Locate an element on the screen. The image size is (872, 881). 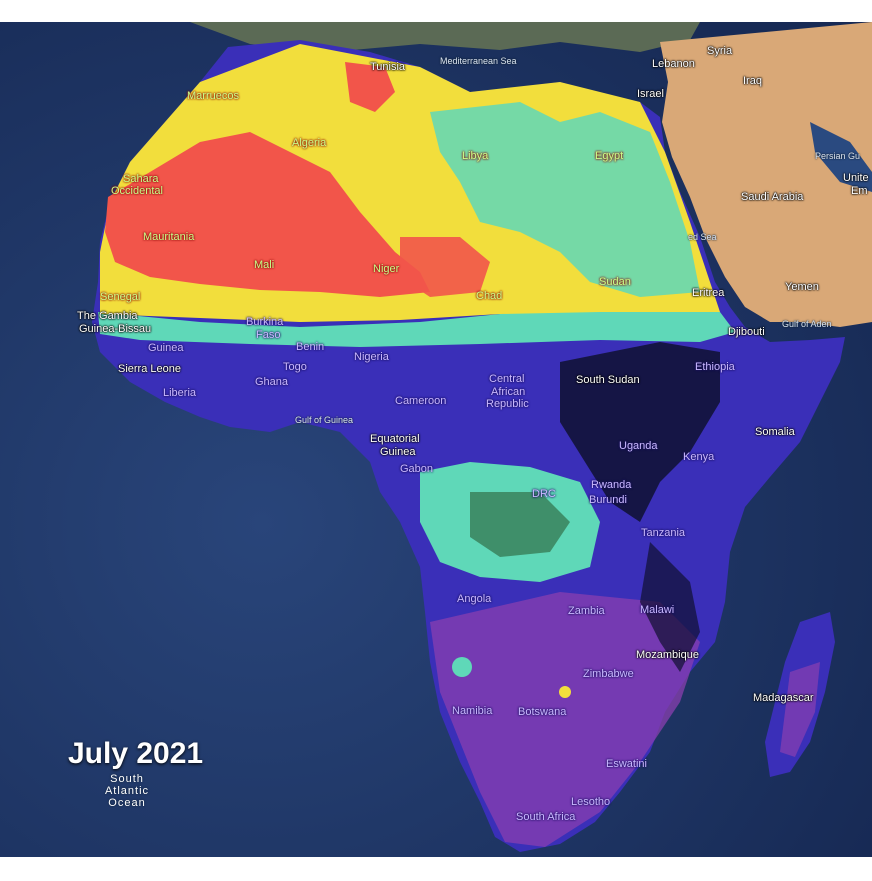
label-uganda: Uganda is located at coordinates (638, 446).